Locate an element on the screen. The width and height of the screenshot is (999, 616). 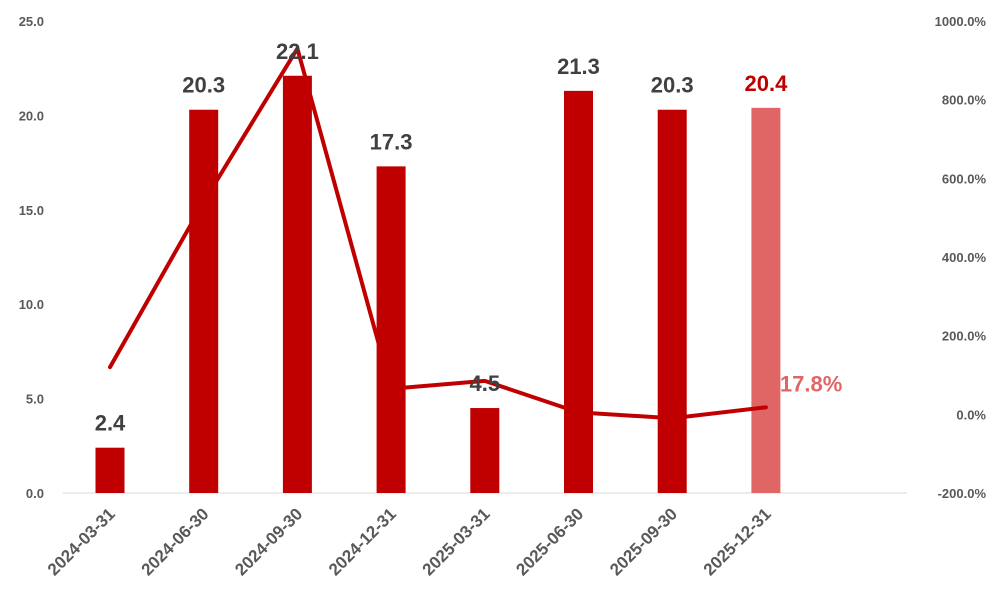
bar-data-label: 4.5 is located at coordinates (485, 383).